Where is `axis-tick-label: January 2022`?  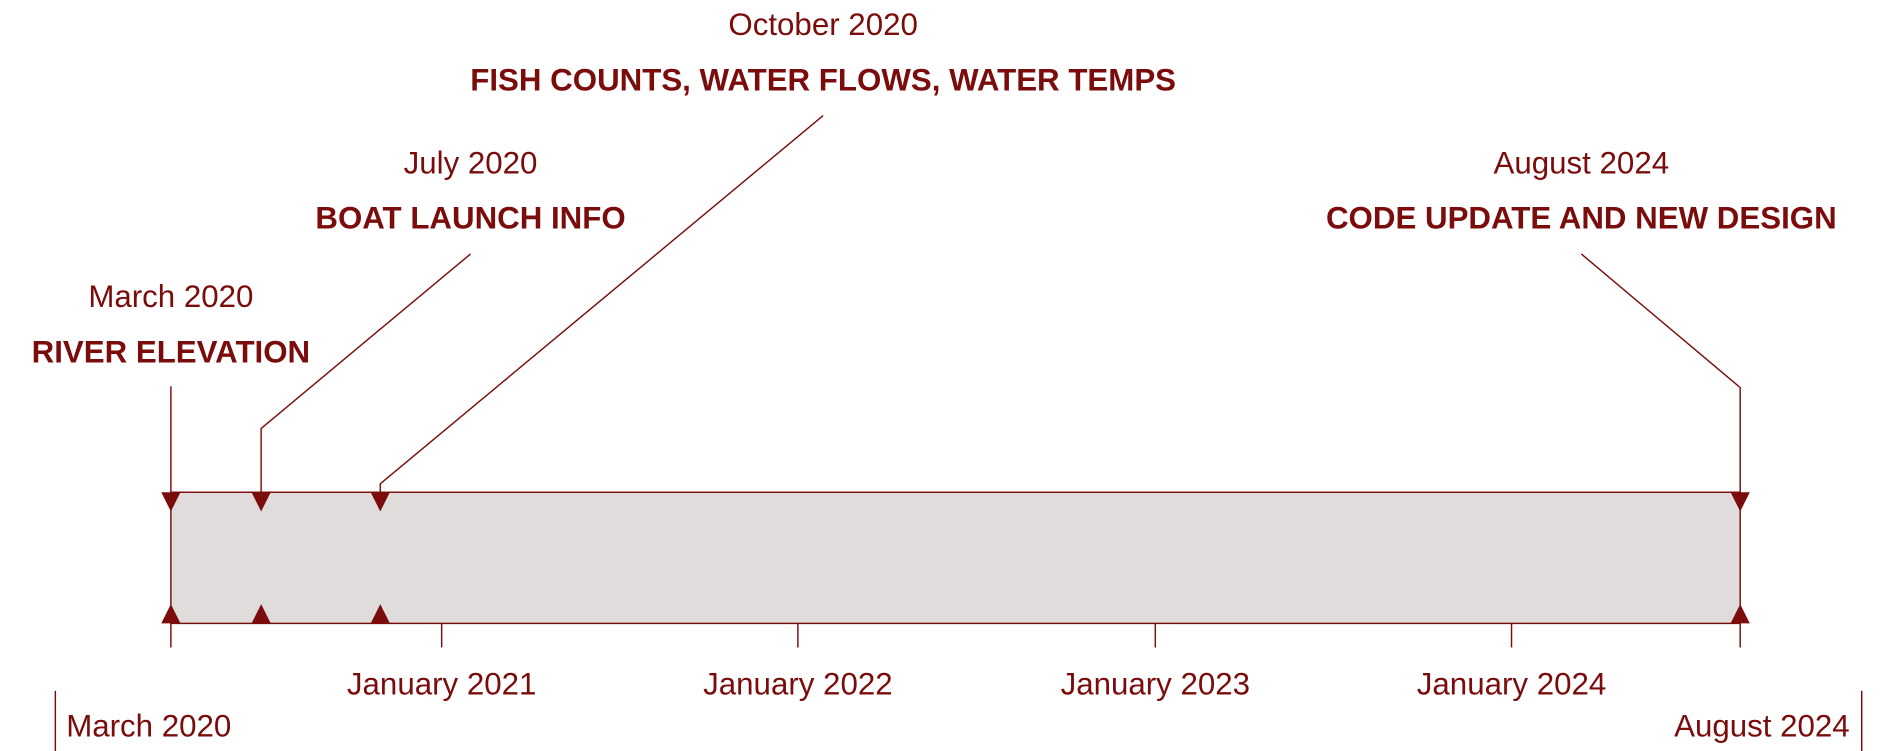 axis-tick-label: January 2022 is located at coordinates (797, 683).